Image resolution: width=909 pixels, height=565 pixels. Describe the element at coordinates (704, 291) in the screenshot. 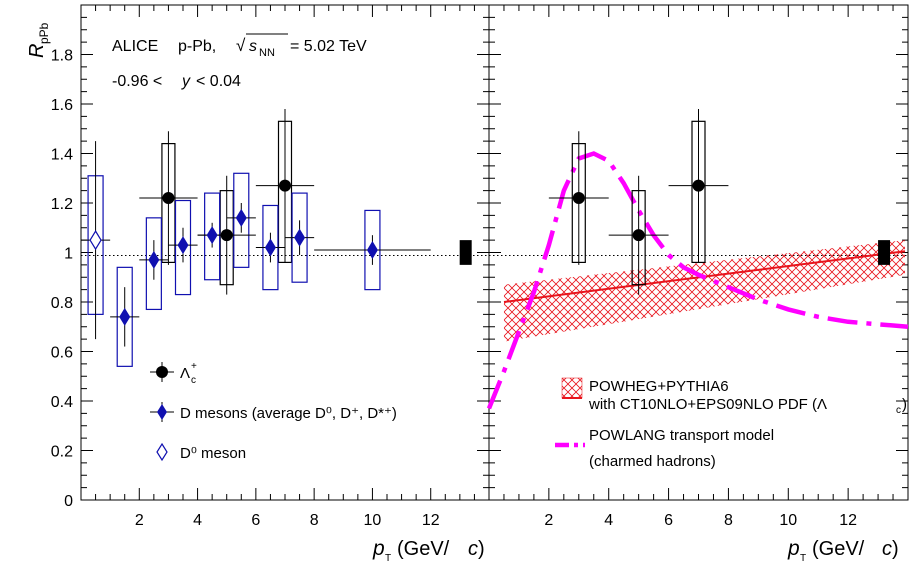

I see `powheg-uncertainty-band` at that location.